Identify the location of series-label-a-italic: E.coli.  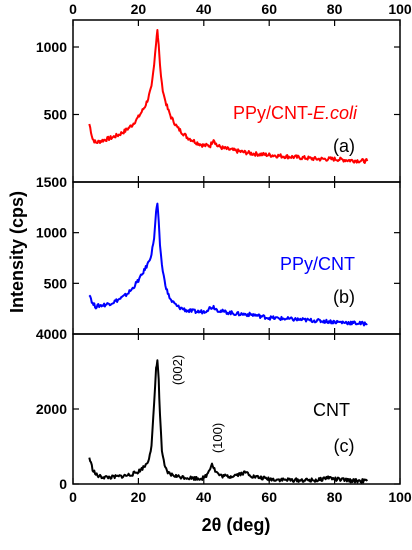
(335, 113).